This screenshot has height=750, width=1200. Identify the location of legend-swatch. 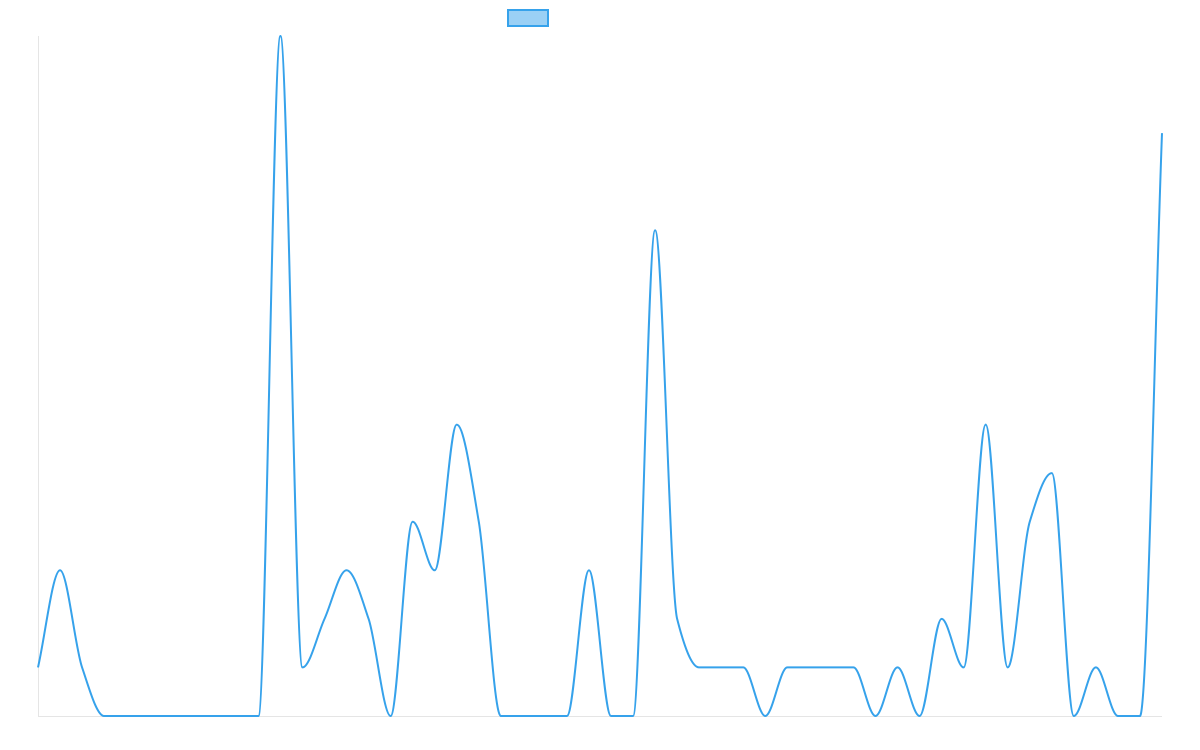
(528, 18).